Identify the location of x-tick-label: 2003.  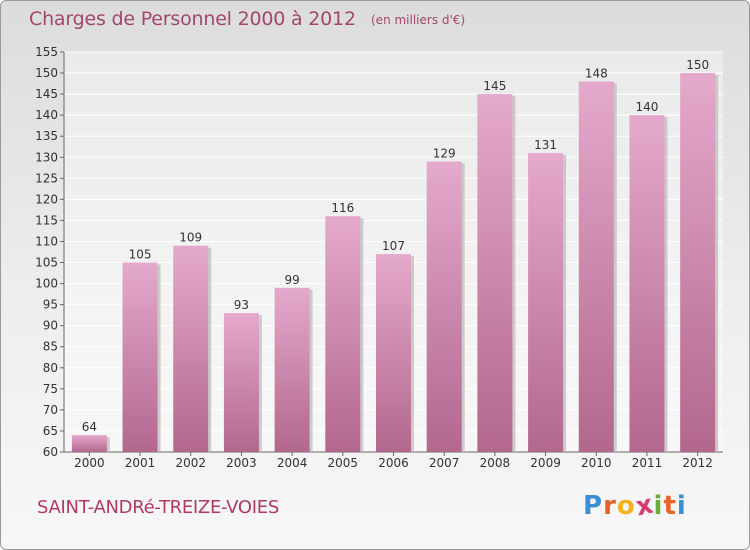
(241, 463).